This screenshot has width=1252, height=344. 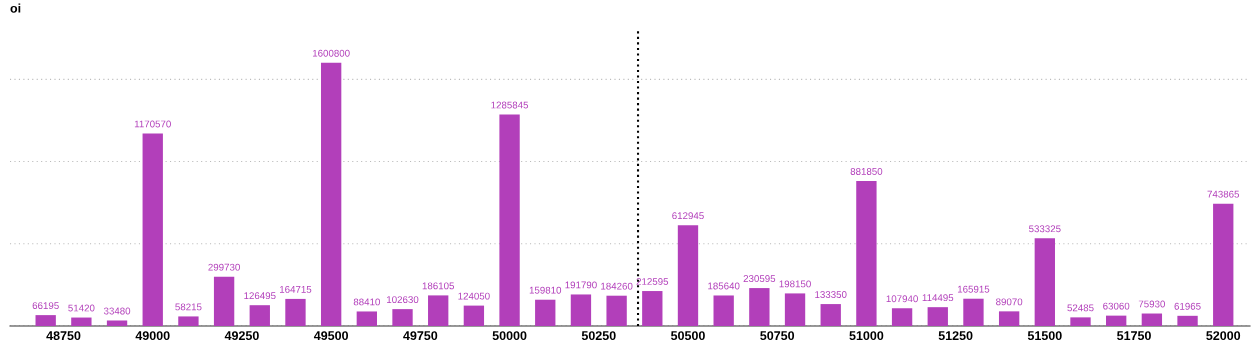 What do you see at coordinates (509, 336) in the screenshot?
I see `x-tick-label: 50000` at bounding box center [509, 336].